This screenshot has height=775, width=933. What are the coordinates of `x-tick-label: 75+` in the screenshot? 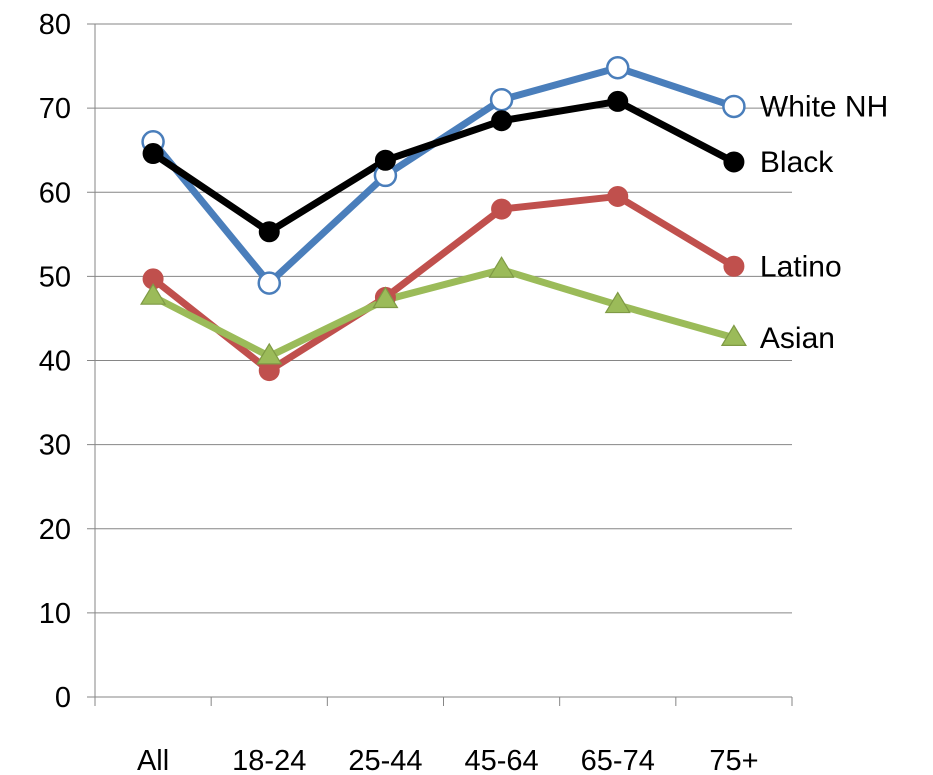 It's located at (733, 760).